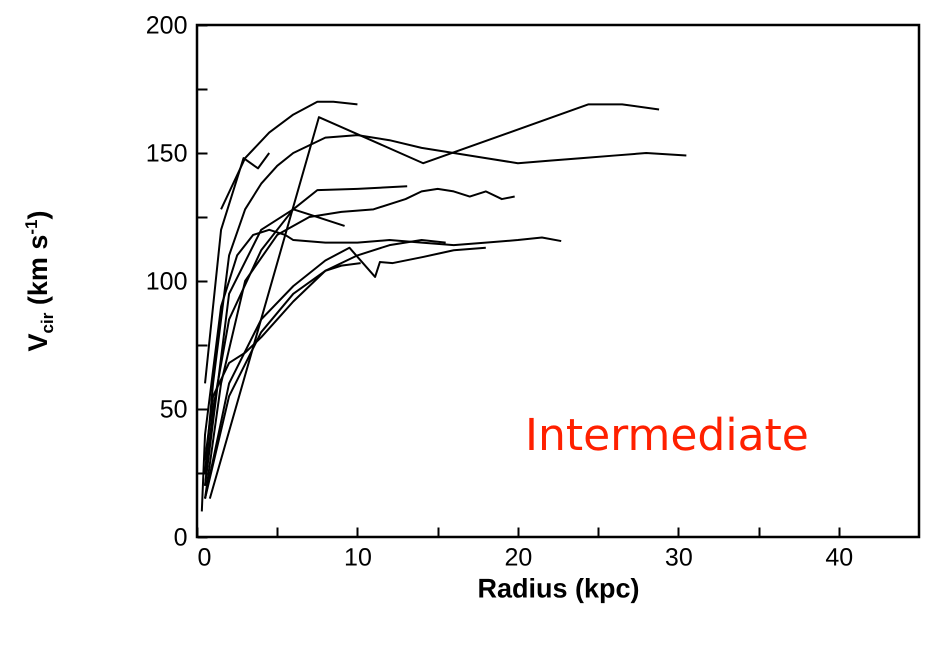  I want to click on x-tick-label: 40, so click(839, 558).